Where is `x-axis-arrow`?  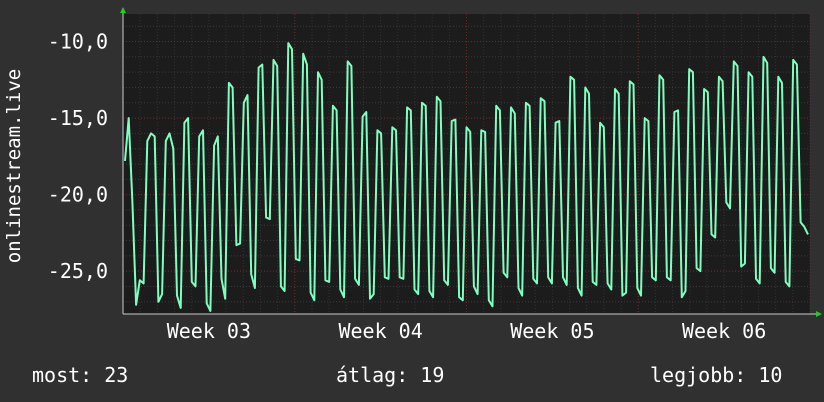 x-axis-arrow is located at coordinates (819, 314).